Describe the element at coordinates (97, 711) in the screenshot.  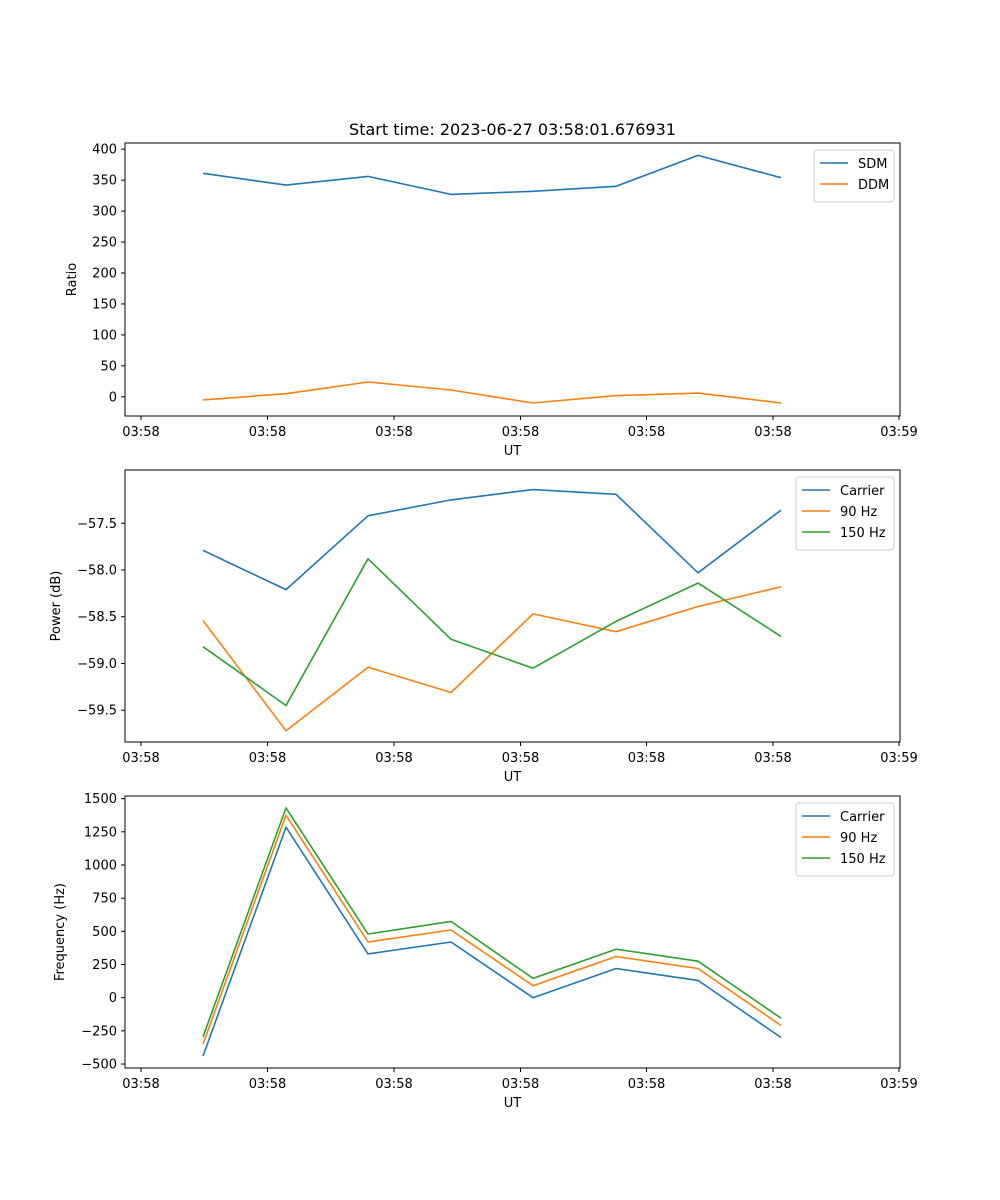
I see `y-tick-label: −59.5` at that location.